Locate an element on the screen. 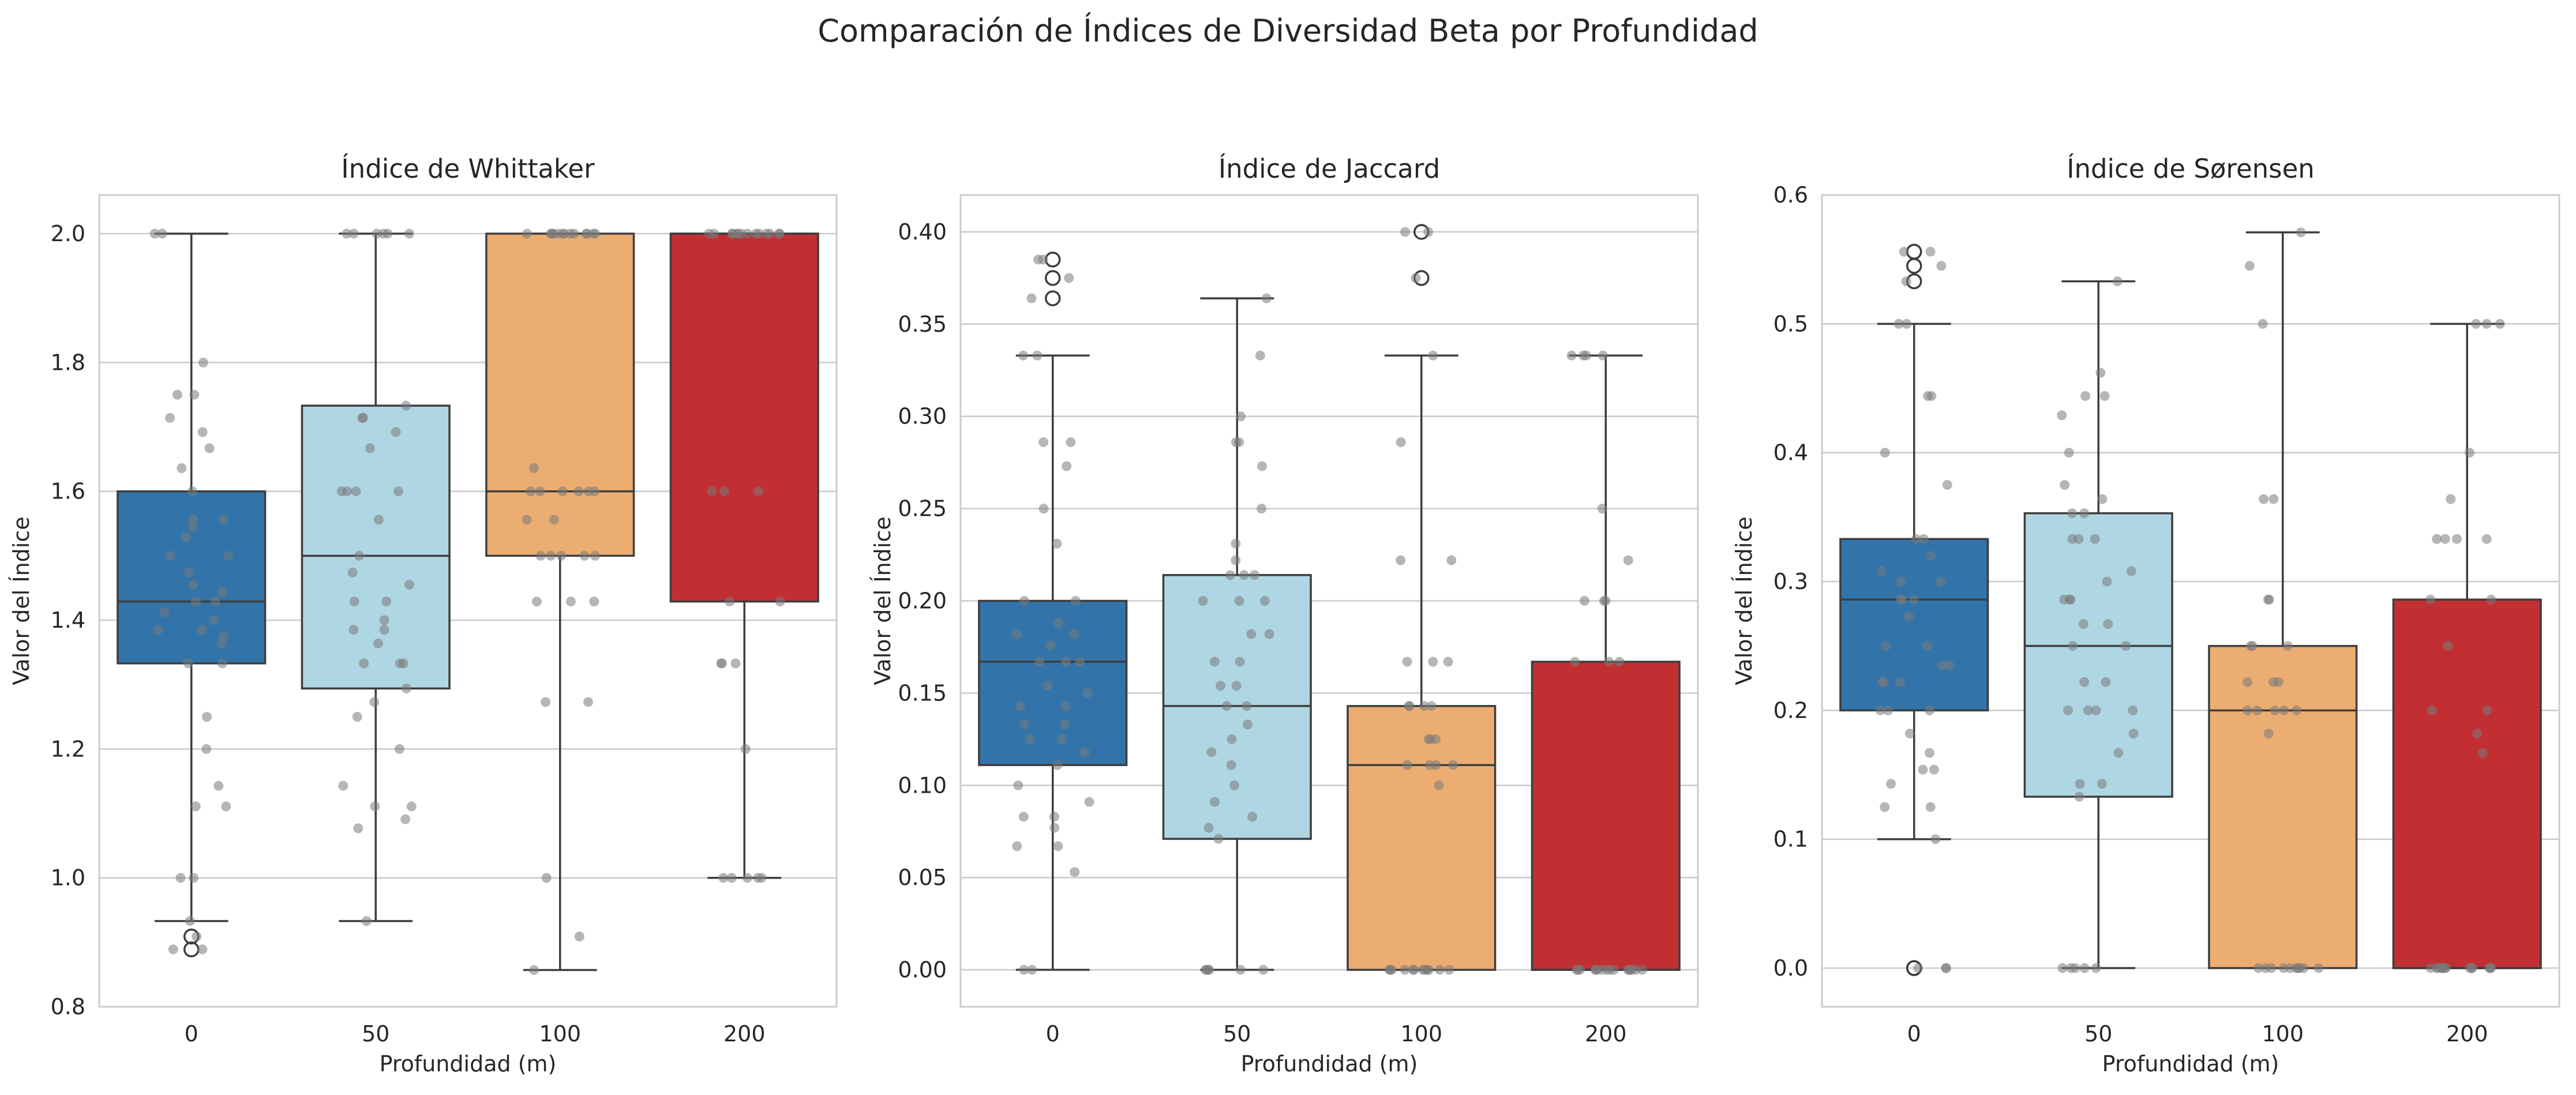 Image resolution: width=2576 pixels, height=1095 pixels. x-tick-label: 200 is located at coordinates (2467, 1034).